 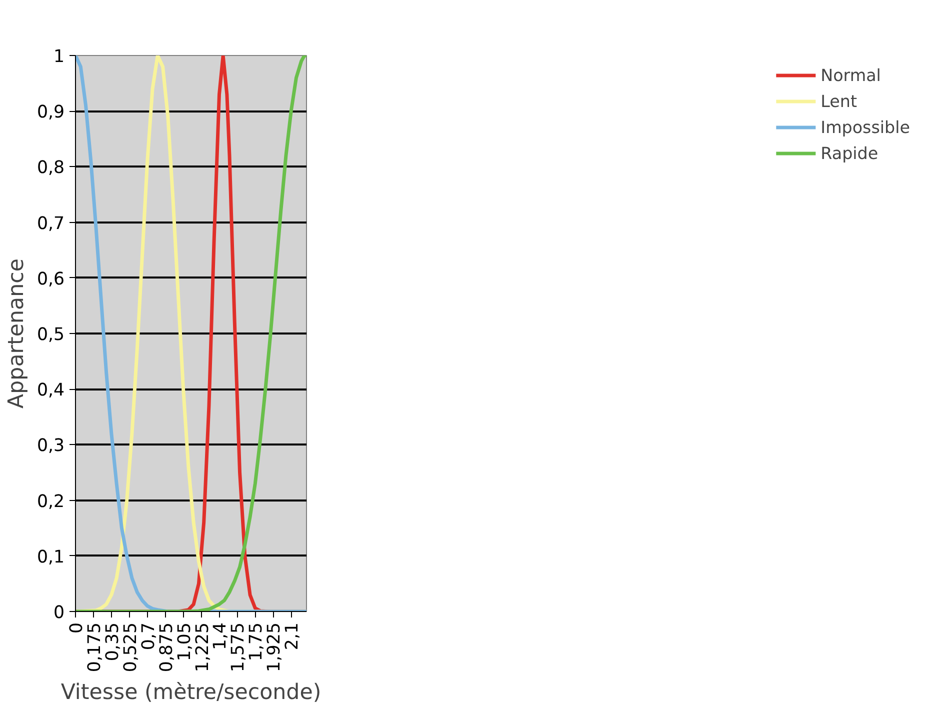 What do you see at coordinates (50, 557) in the screenshot?
I see `y-tick-label: 0,1` at bounding box center [50, 557].